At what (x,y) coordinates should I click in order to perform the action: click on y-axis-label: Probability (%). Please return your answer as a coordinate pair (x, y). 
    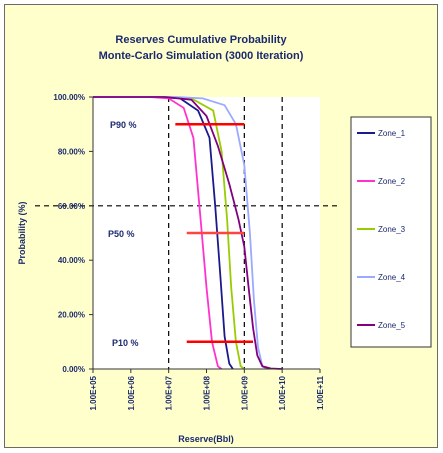
    Looking at the image, I should click on (22, 232).